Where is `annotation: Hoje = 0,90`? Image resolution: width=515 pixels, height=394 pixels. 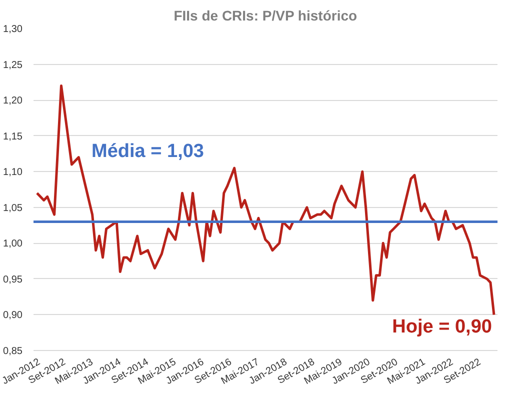 annotation: Hoje = 0,90 is located at coordinates (442, 327).